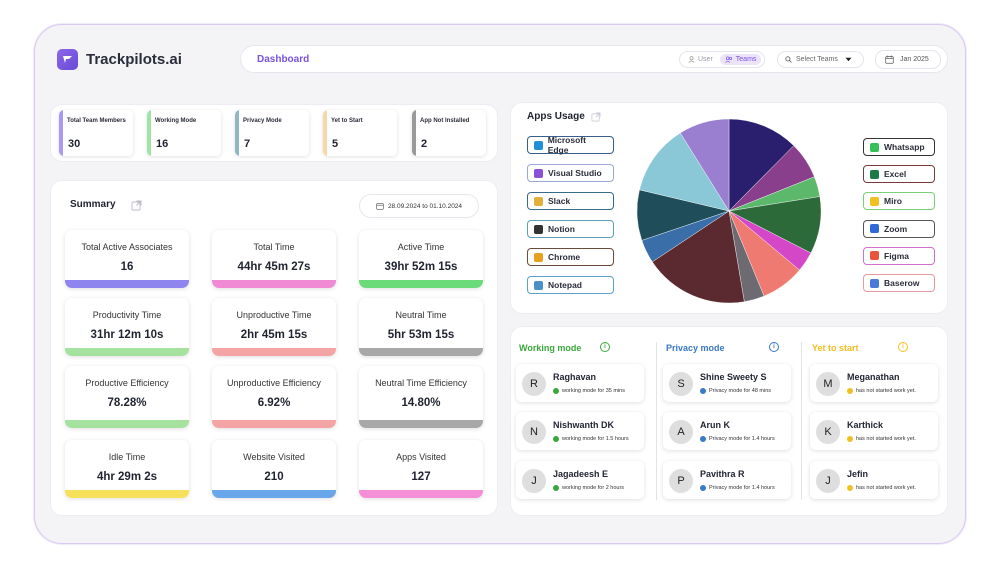  I want to click on app-legend-item: Miro, so click(899, 201).